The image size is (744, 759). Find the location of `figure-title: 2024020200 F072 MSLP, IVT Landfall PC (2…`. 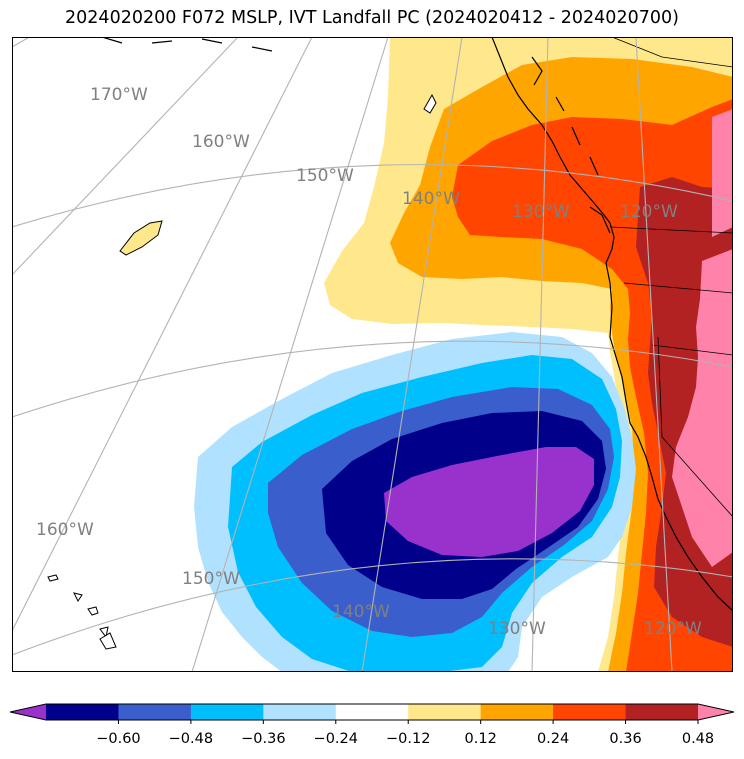

figure-title: 2024020200 F072 MSLP, IVT Landfall PC (2… is located at coordinates (372, 18).